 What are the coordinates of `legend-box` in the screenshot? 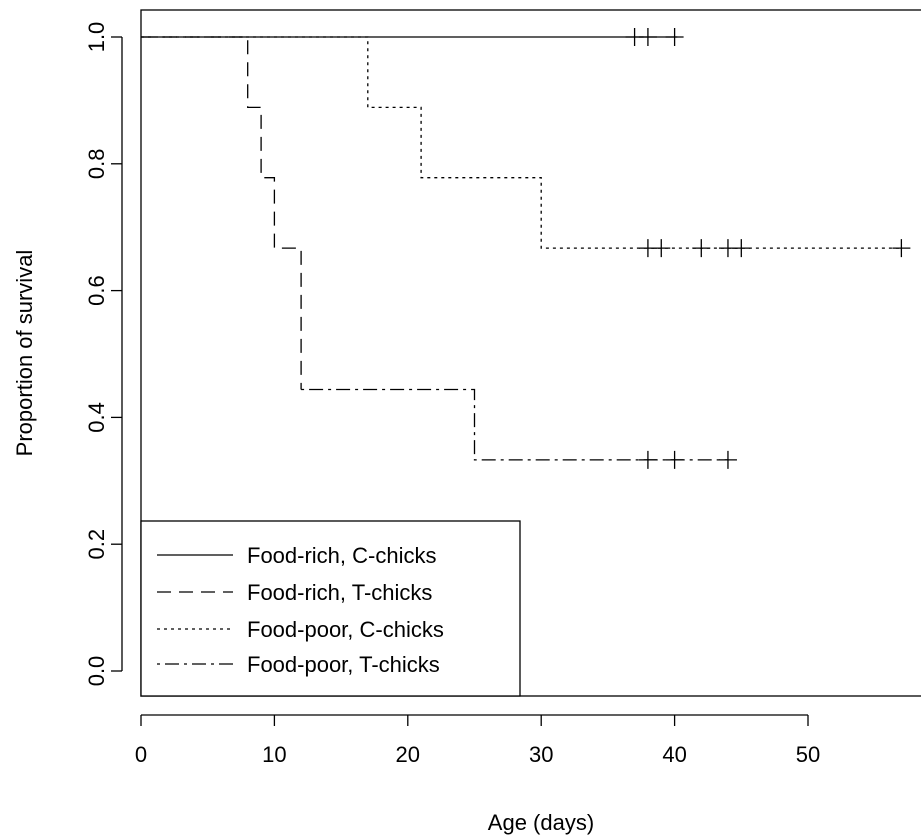 It's located at (330, 608).